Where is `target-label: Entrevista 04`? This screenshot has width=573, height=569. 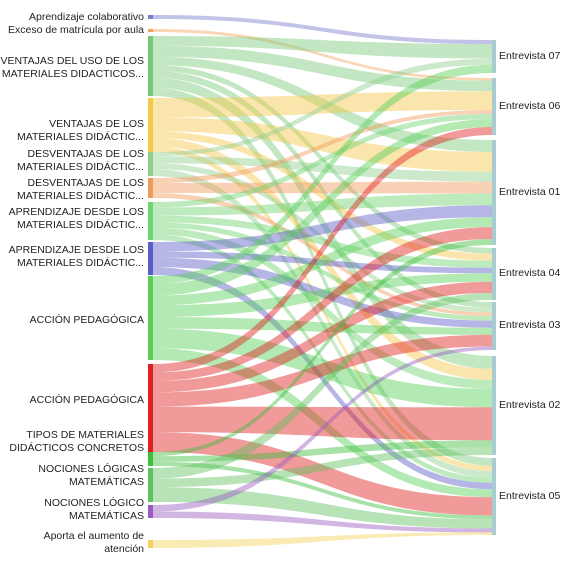 target-label: Entrevista 04 is located at coordinates (530, 273).